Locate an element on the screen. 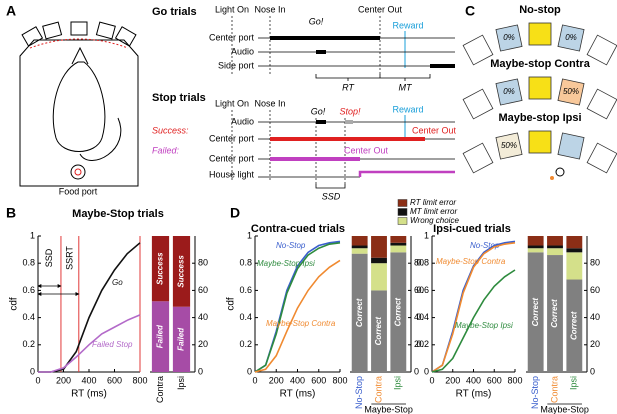  rat-head is located at coordinates (560, 172).